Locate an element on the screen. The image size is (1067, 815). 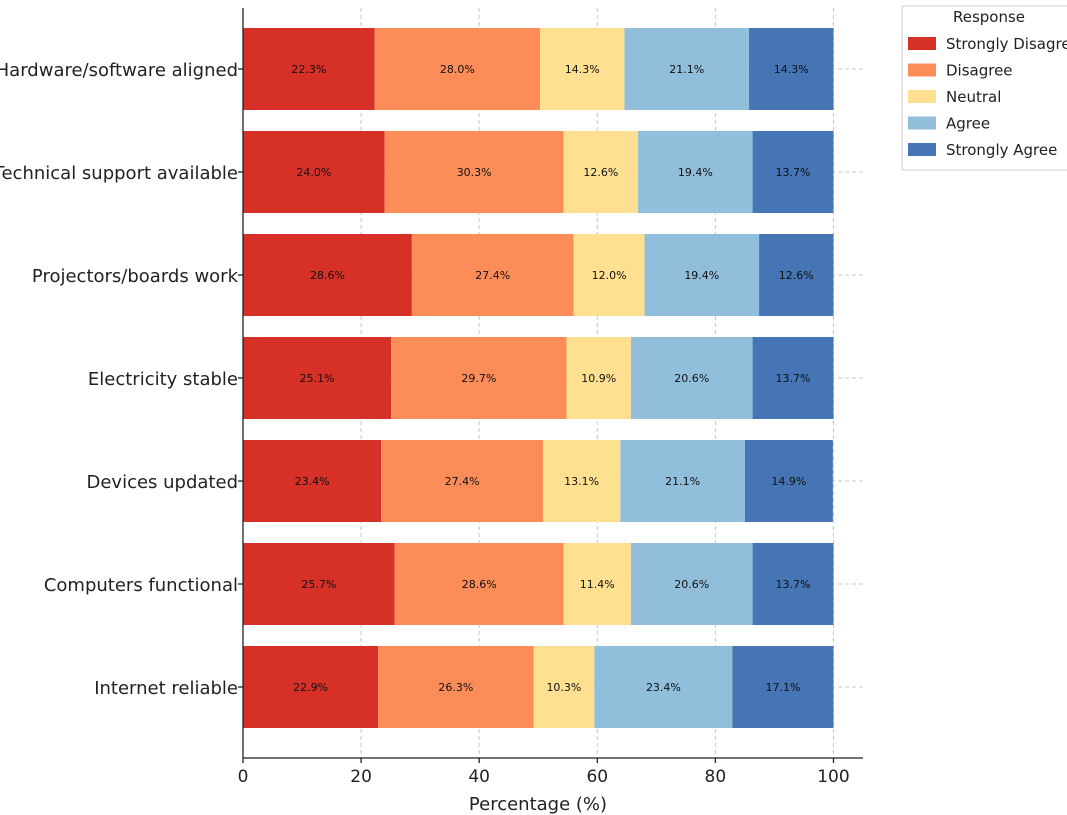
legend-entry-label: Agree is located at coordinates (968, 124).